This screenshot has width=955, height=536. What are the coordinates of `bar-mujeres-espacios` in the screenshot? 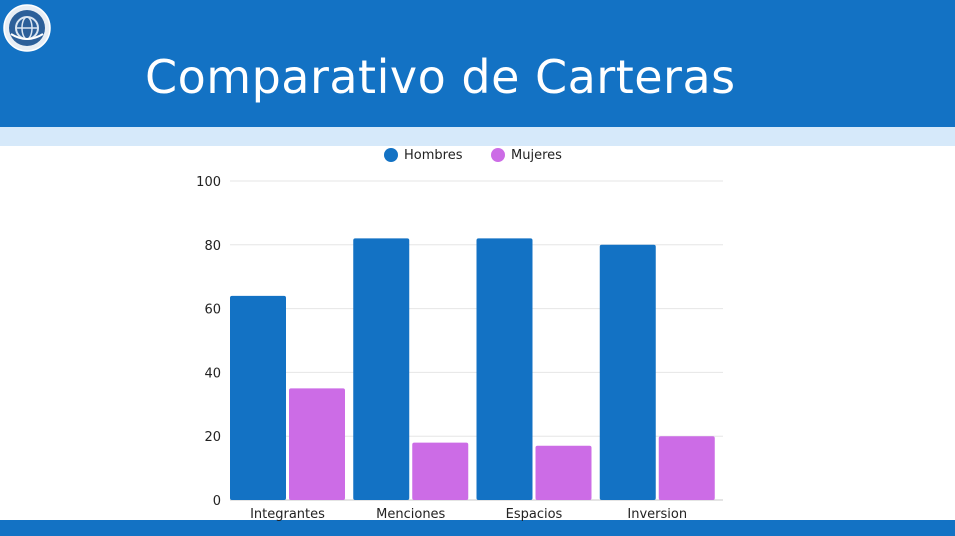 It's located at (563, 472).